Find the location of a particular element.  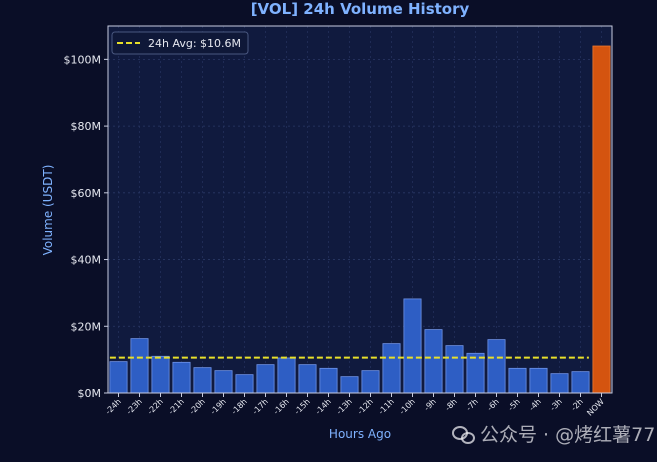

x-tick-label: -15h is located at coordinates (302, 406).